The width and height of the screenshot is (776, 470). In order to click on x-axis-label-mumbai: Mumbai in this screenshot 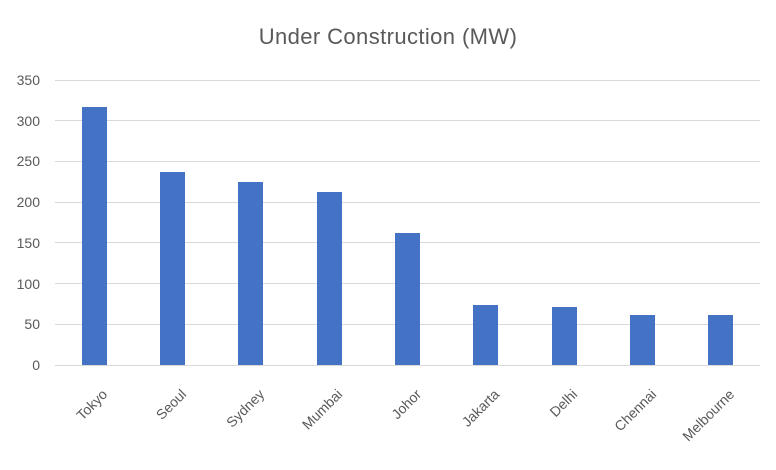, I will do `click(322, 409)`.